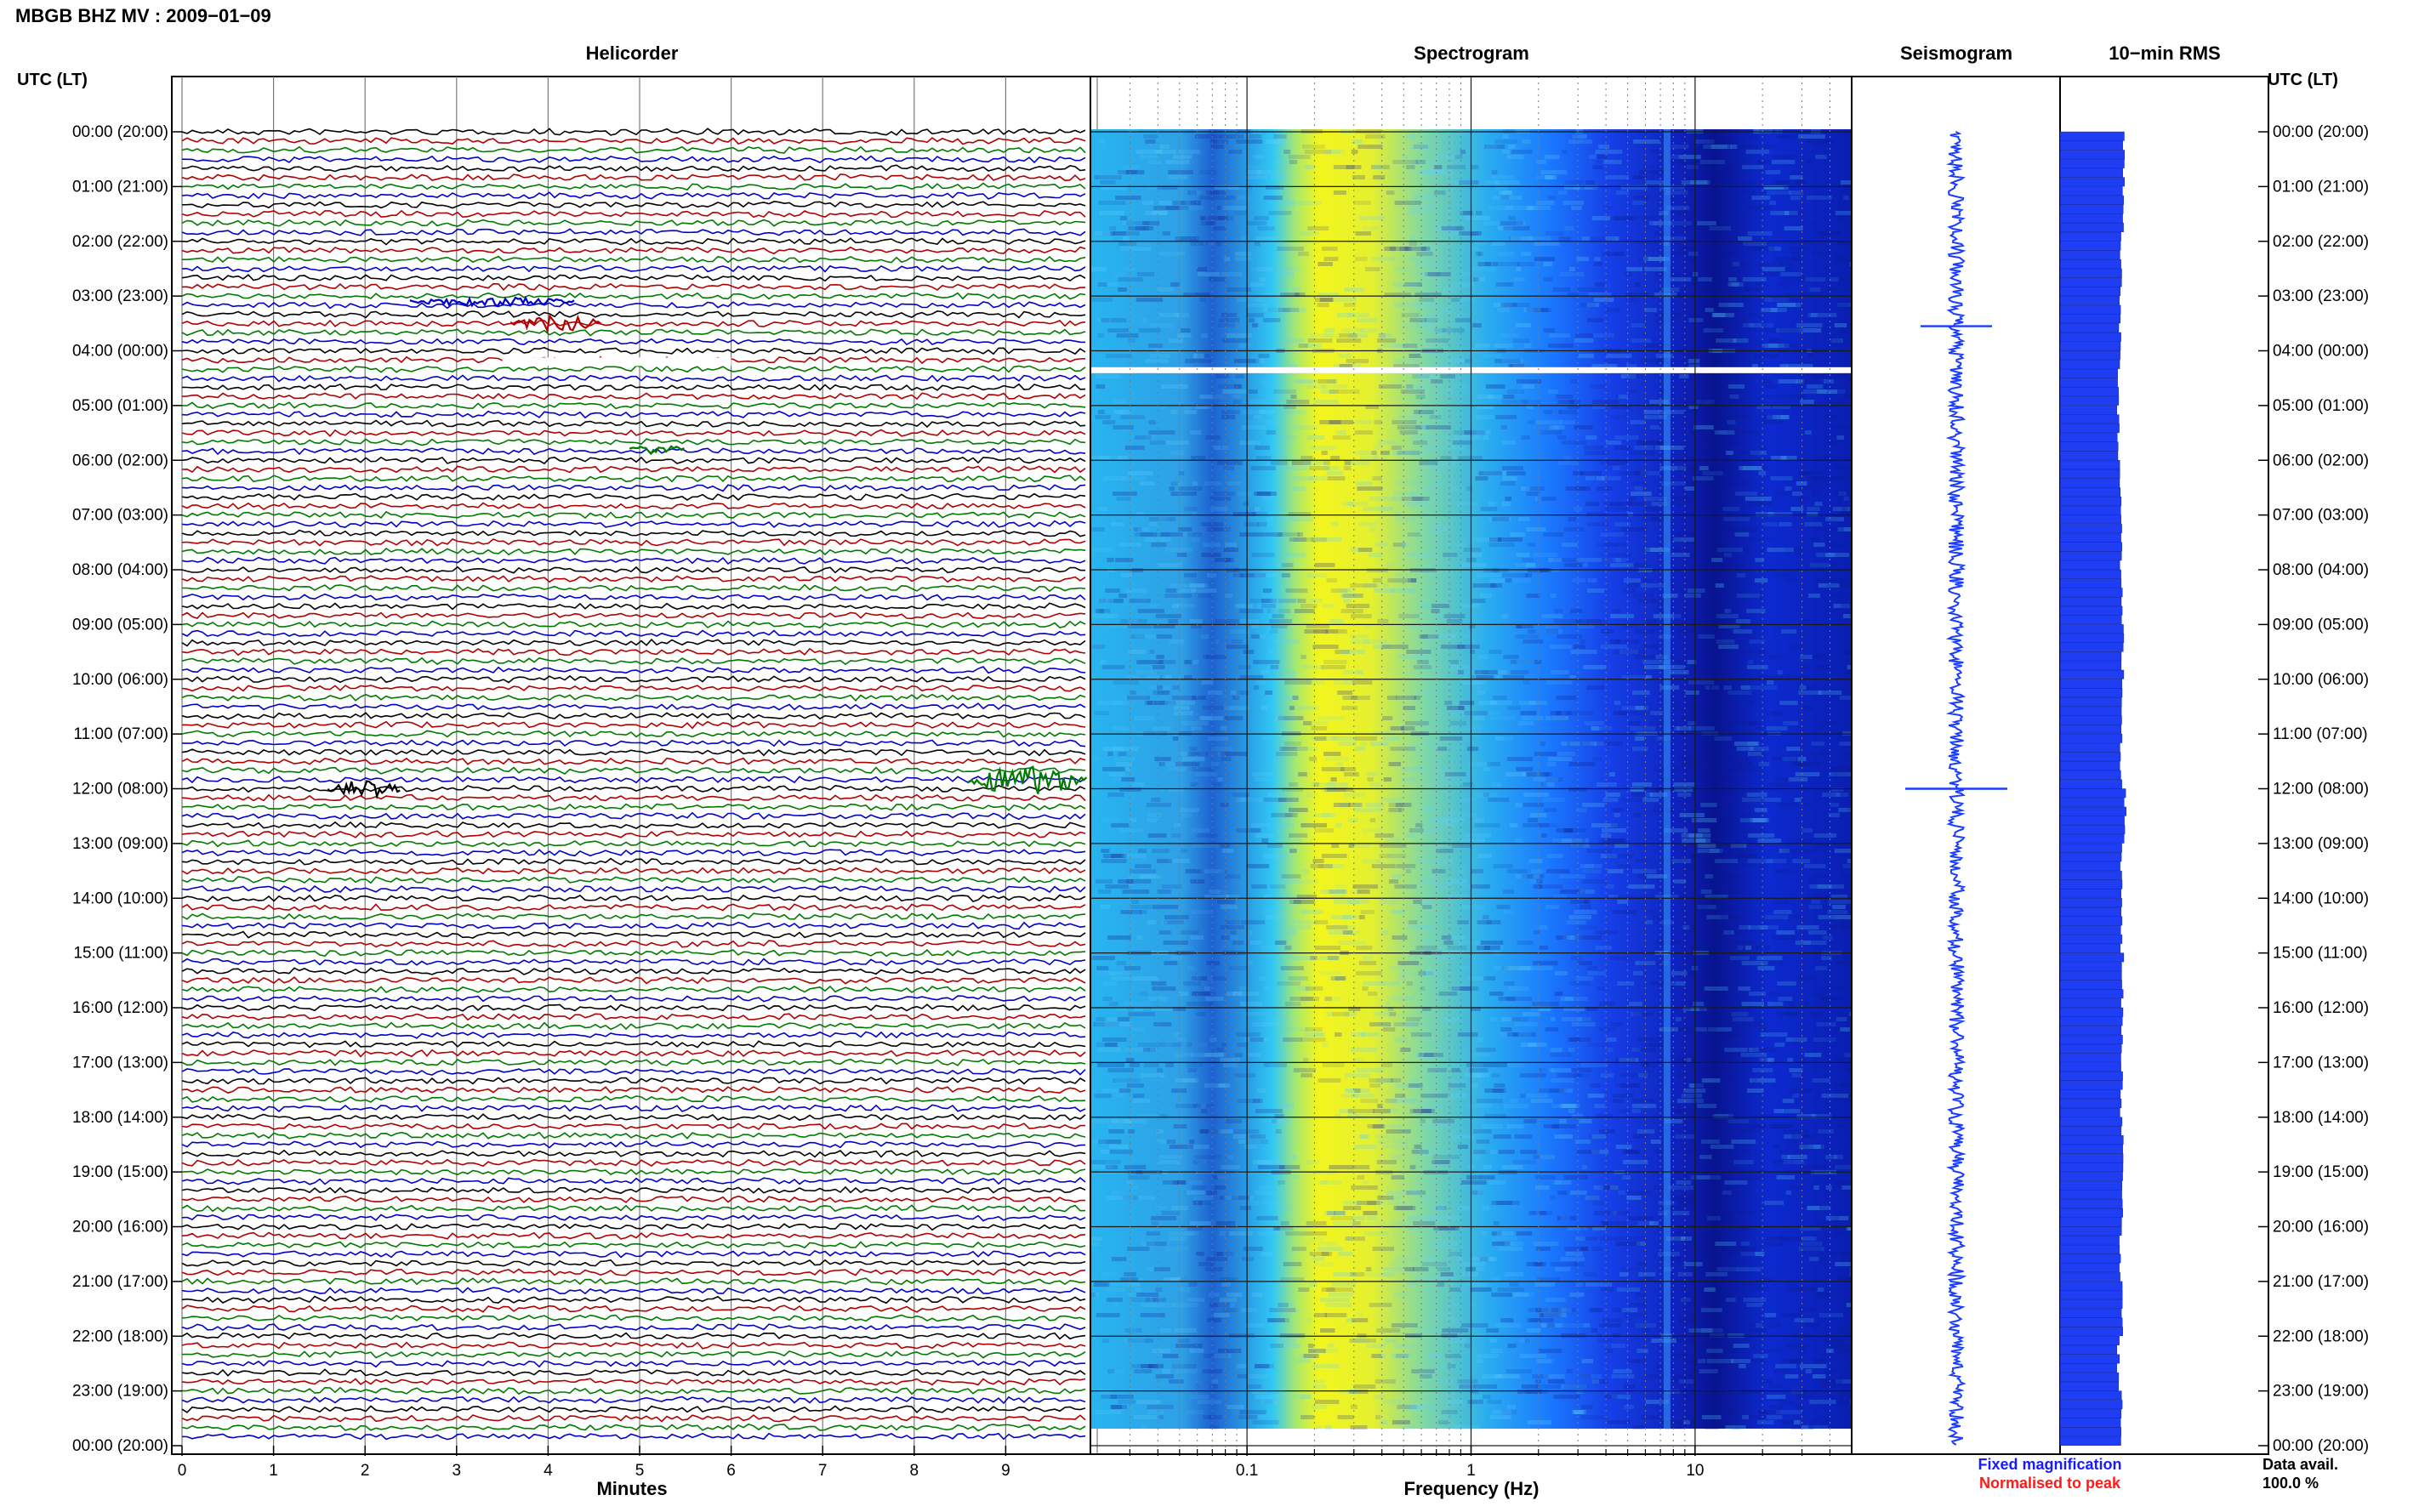 The image size is (2419, 1512). Describe the element at coordinates (2321, 187) in the screenshot. I see `row-label-right: 01:00 (21:00)` at that location.